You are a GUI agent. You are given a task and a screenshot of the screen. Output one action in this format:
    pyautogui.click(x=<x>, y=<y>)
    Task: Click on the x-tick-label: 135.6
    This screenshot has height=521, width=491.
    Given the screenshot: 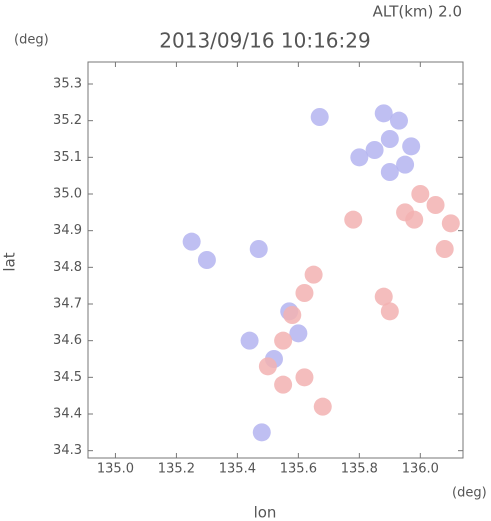 What is the action you would take?
    pyautogui.click(x=298, y=469)
    